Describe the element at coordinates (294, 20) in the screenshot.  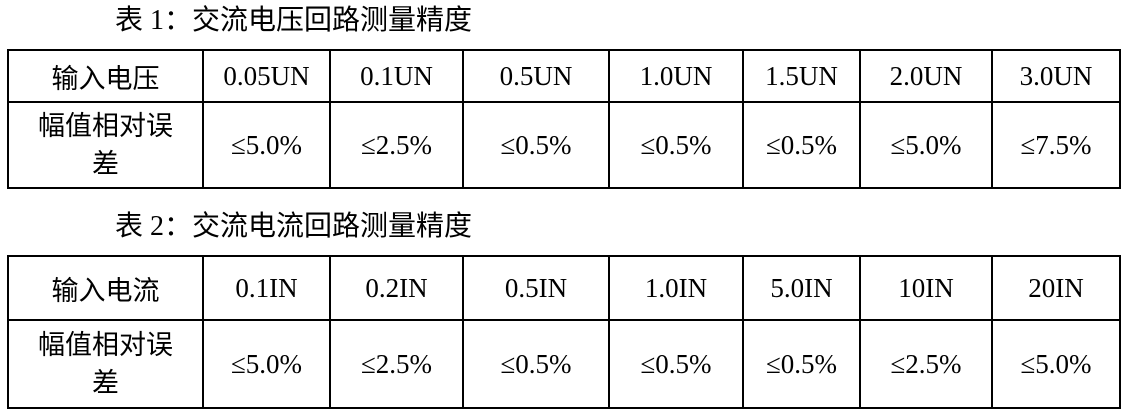
I see `table1-title: 表 1：交流电压回路测量精度` at that location.